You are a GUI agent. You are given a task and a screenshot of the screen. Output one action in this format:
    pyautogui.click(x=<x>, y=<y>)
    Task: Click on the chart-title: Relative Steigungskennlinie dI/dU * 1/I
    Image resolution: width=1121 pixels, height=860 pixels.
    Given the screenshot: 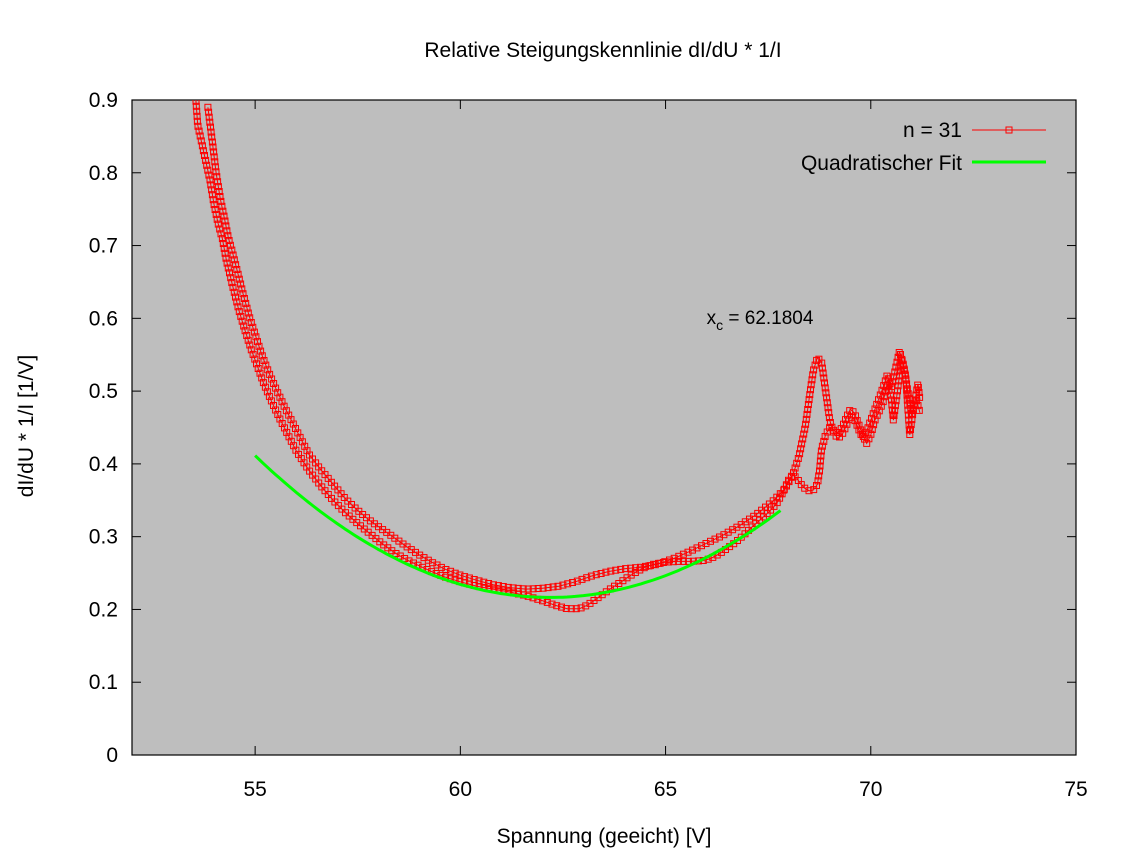 What is the action you would take?
    pyautogui.click(x=602, y=50)
    